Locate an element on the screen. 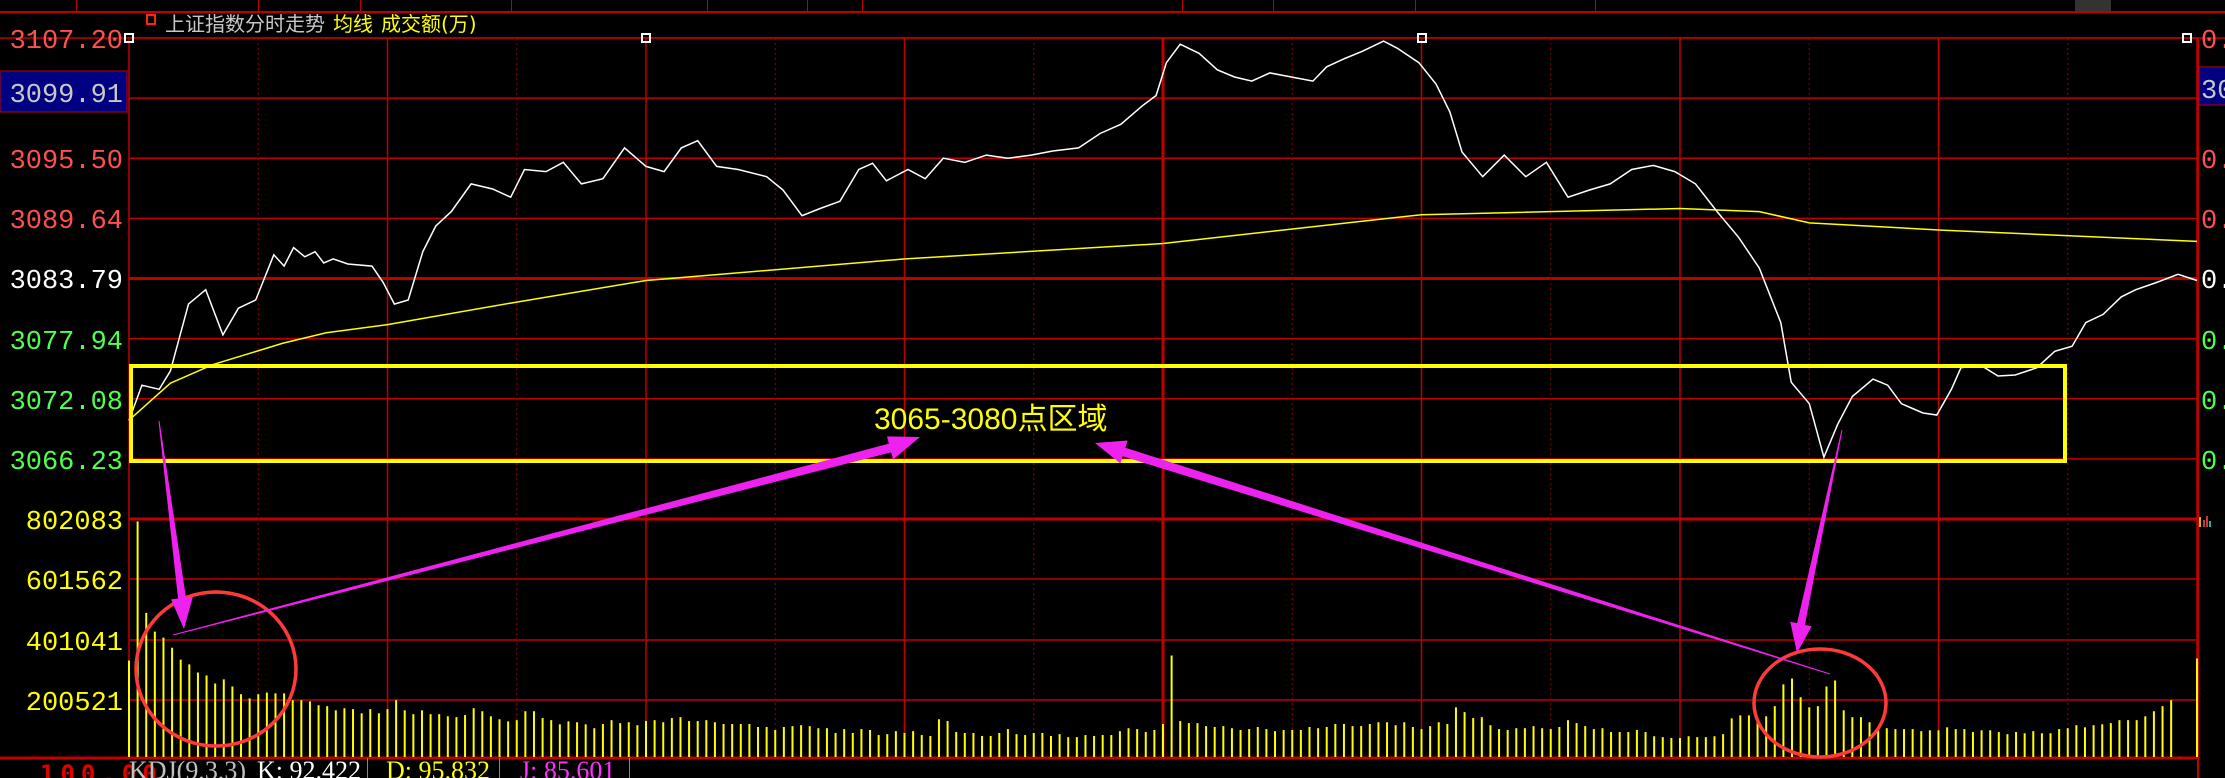 The width and height of the screenshot is (2225, 778). index-name: 上证指数分时走势 is located at coordinates (245, 24).